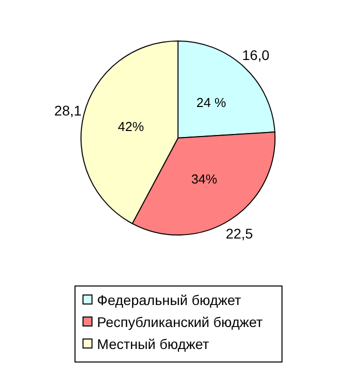 This screenshot has height=383, width=360. Describe the element at coordinates (256, 55) in the screenshot. I see `data-label: 16,0` at that location.